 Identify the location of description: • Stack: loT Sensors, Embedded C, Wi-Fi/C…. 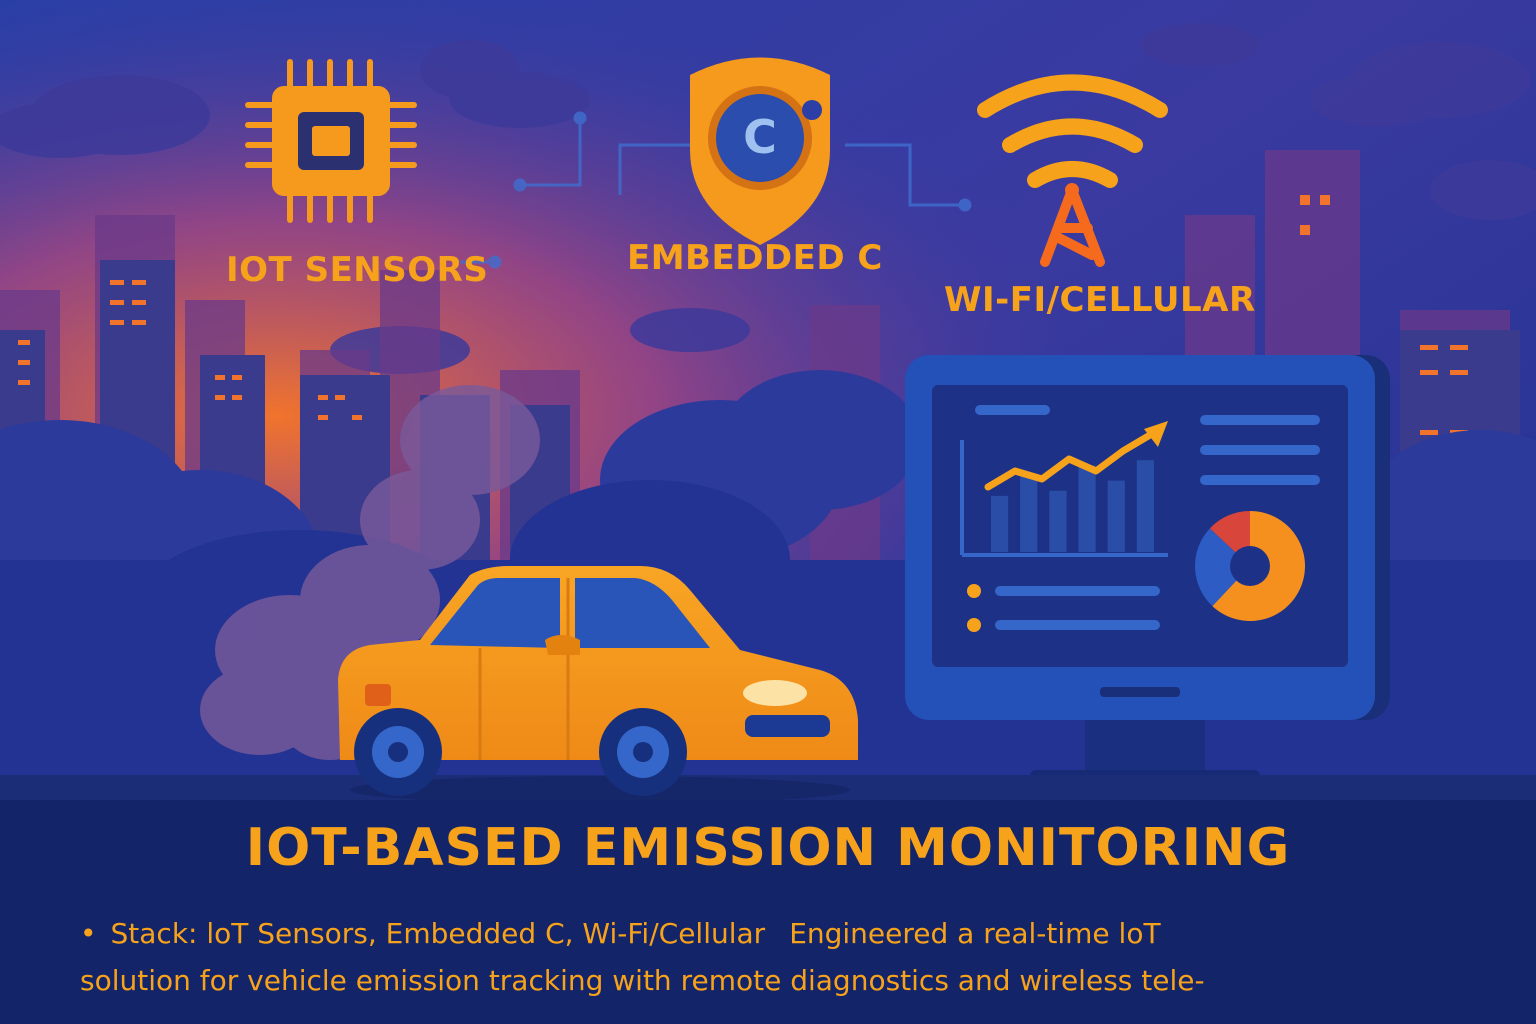
(780, 957).